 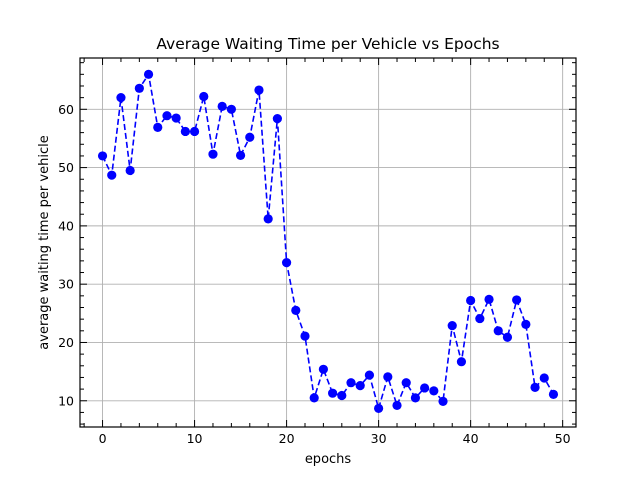 I want to click on y-tick-label: 10, so click(x=66, y=400).